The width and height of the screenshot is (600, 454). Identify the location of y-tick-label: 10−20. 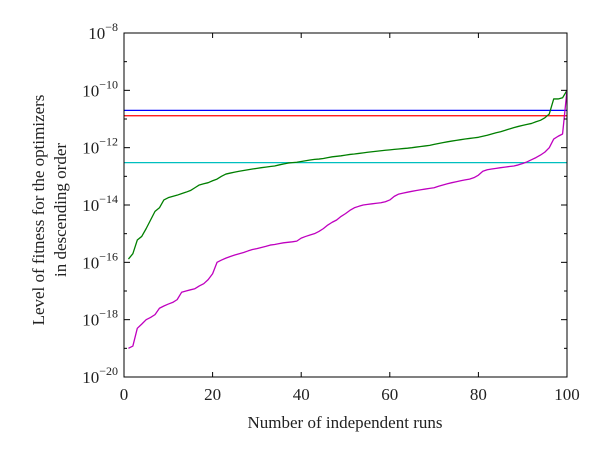
(100, 375).